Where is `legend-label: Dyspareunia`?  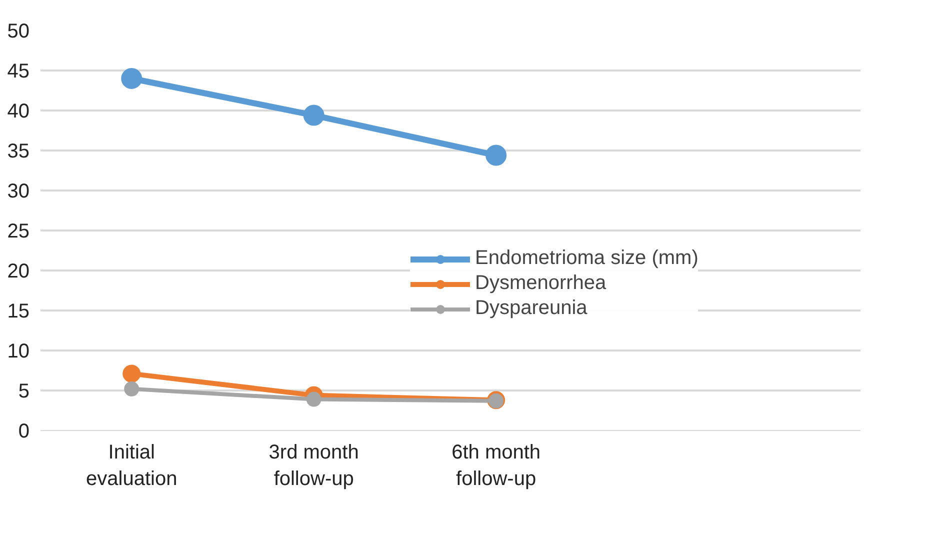
legend-label: Dyspareunia is located at coordinates (531, 308).